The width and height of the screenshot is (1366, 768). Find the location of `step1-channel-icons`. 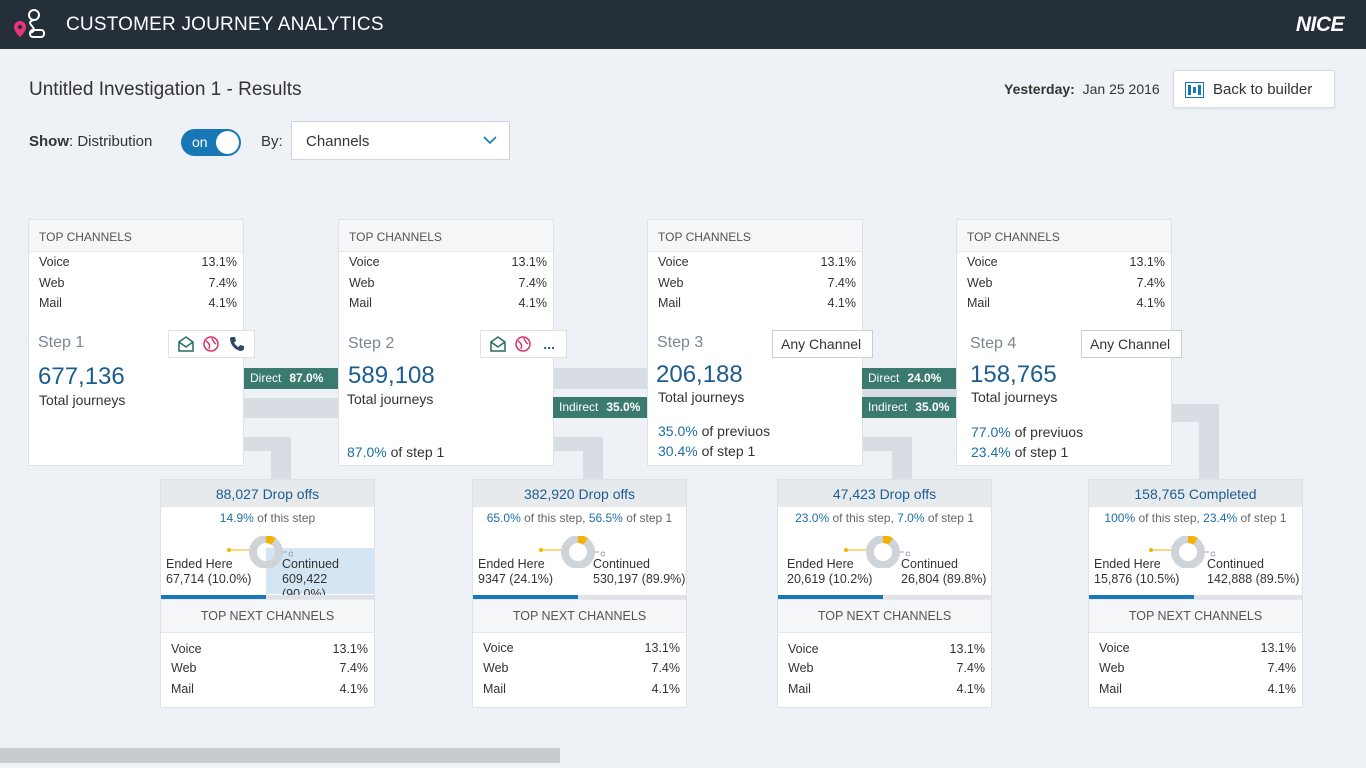

step1-channel-icons is located at coordinates (211, 344).